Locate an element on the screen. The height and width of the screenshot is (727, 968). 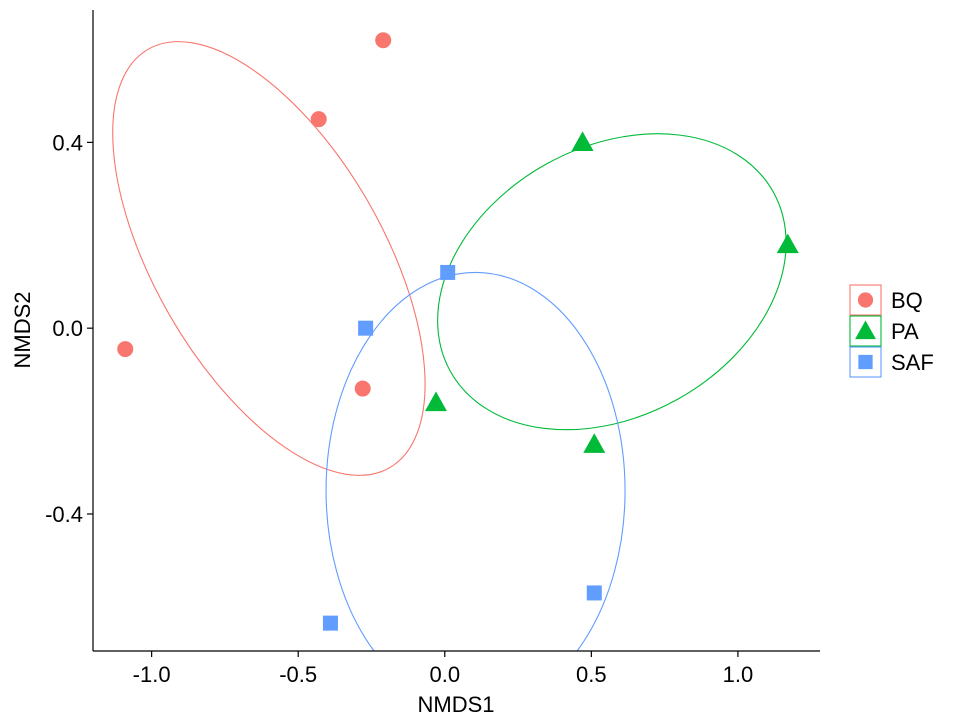
legend: BQ PA SAF is located at coordinates (891, 331).